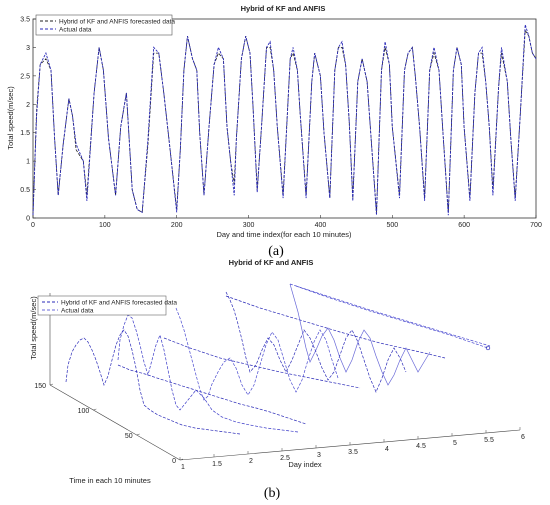 This screenshot has width=550, height=505. I want to click on chart-b-day-5-trace, so click(316, 342).